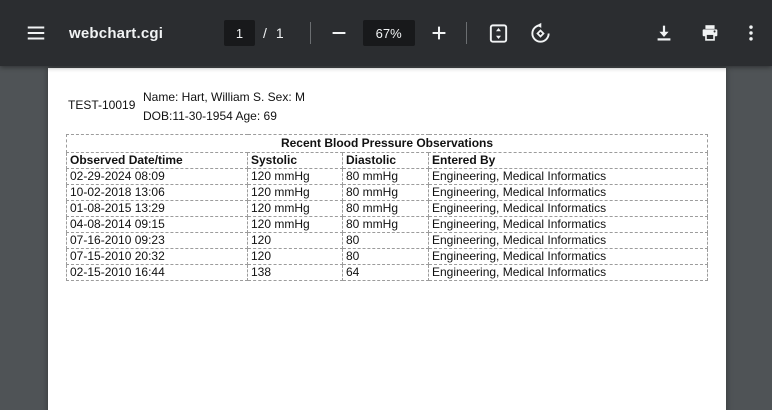 The image size is (772, 410). I want to click on menu-button, so click(36, 33).